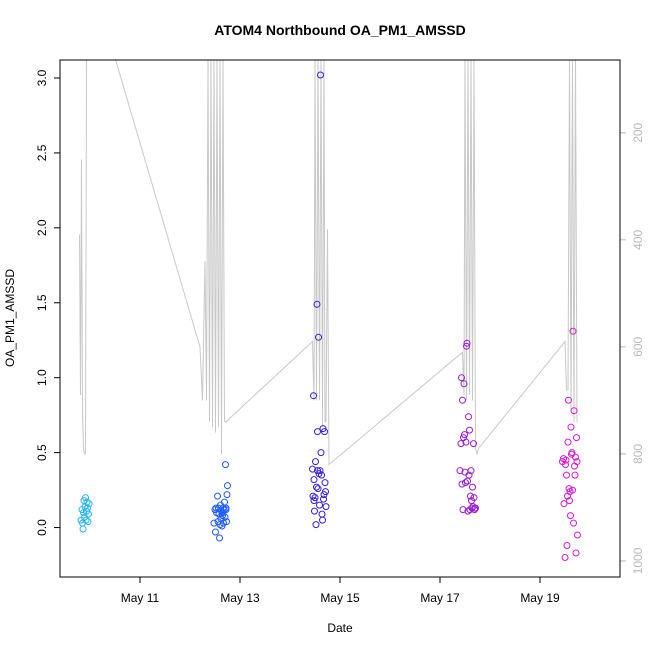 The height and width of the screenshot is (650, 650). What do you see at coordinates (638, 347) in the screenshot?
I see `y2-tick-label: 600` at bounding box center [638, 347].